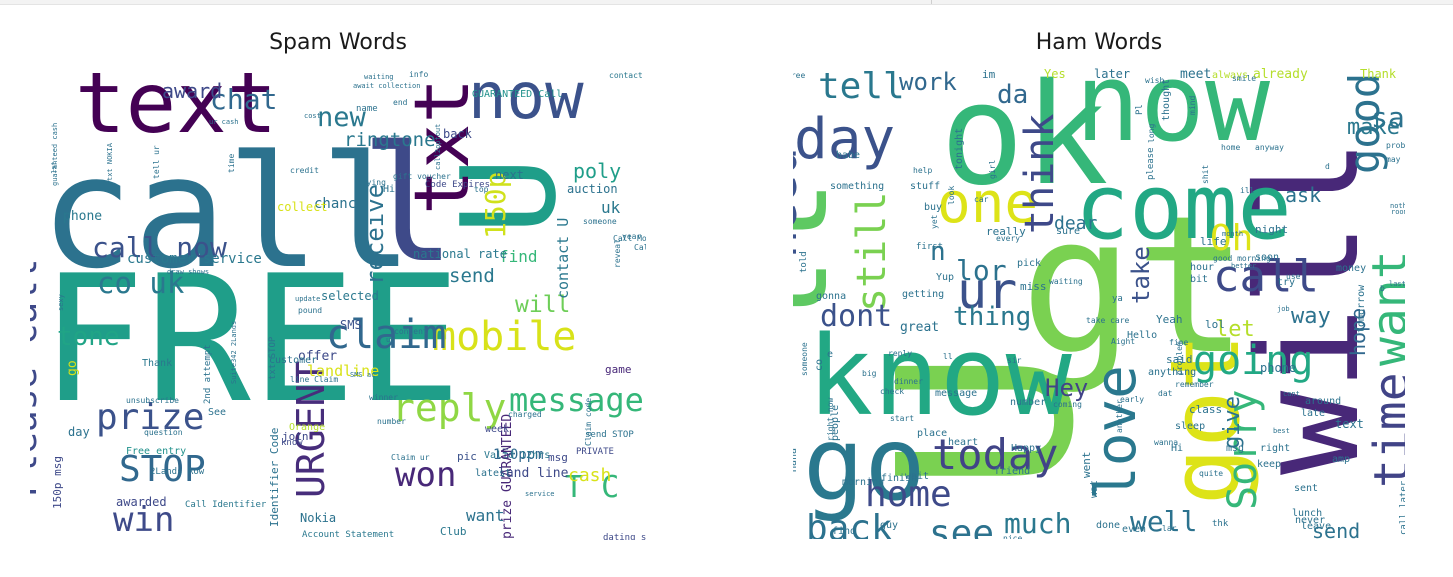  I want to click on spam-word-join-65: join, so click(295, 436).